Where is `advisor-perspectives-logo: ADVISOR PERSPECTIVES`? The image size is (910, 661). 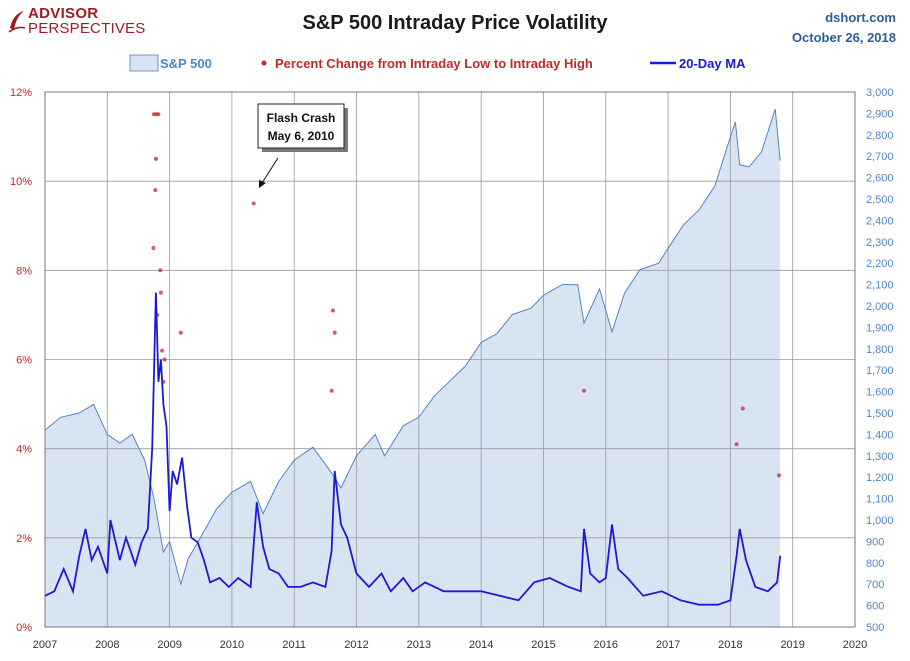 advisor-perspectives-logo: ADVISOR PERSPECTIVES is located at coordinates (76, 21).